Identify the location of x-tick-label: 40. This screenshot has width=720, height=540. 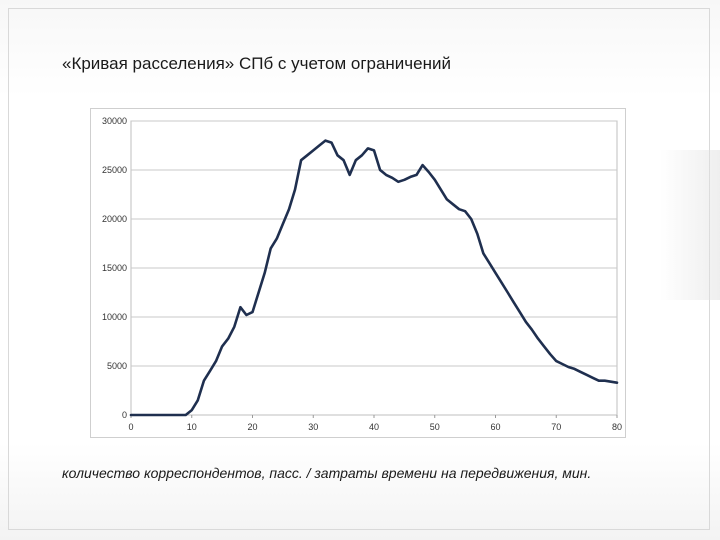
(374, 427).